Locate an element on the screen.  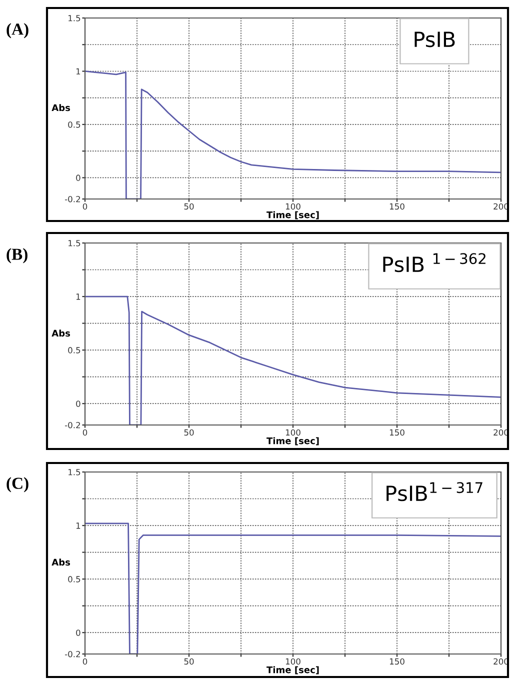
chart-title: (A) is located at coordinates (17, 30).